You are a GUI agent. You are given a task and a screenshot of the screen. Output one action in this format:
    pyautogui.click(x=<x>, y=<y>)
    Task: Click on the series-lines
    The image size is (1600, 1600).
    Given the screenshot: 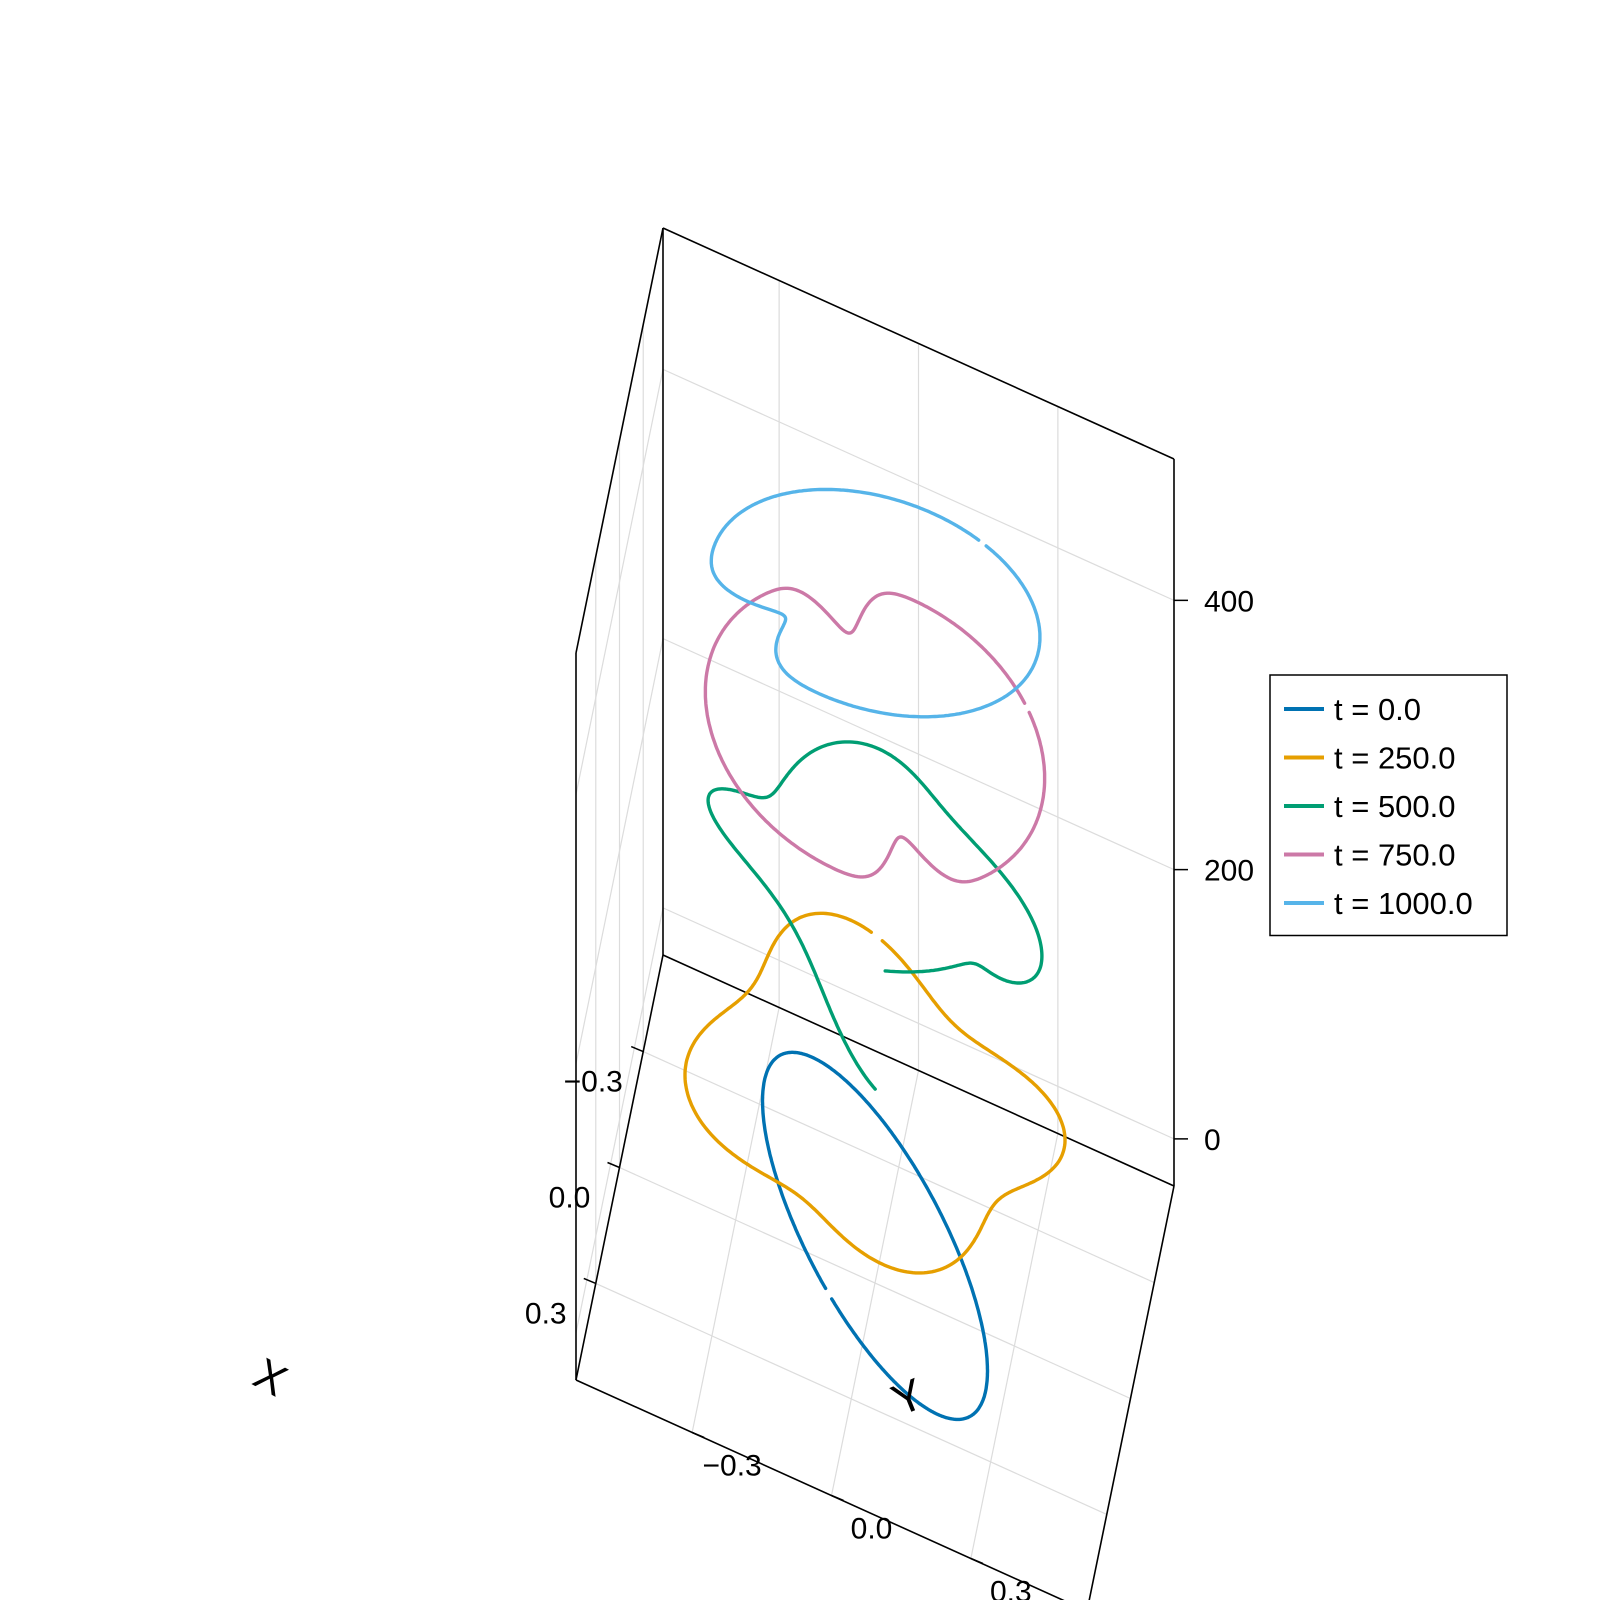 What is the action you would take?
    pyautogui.click(x=875, y=954)
    